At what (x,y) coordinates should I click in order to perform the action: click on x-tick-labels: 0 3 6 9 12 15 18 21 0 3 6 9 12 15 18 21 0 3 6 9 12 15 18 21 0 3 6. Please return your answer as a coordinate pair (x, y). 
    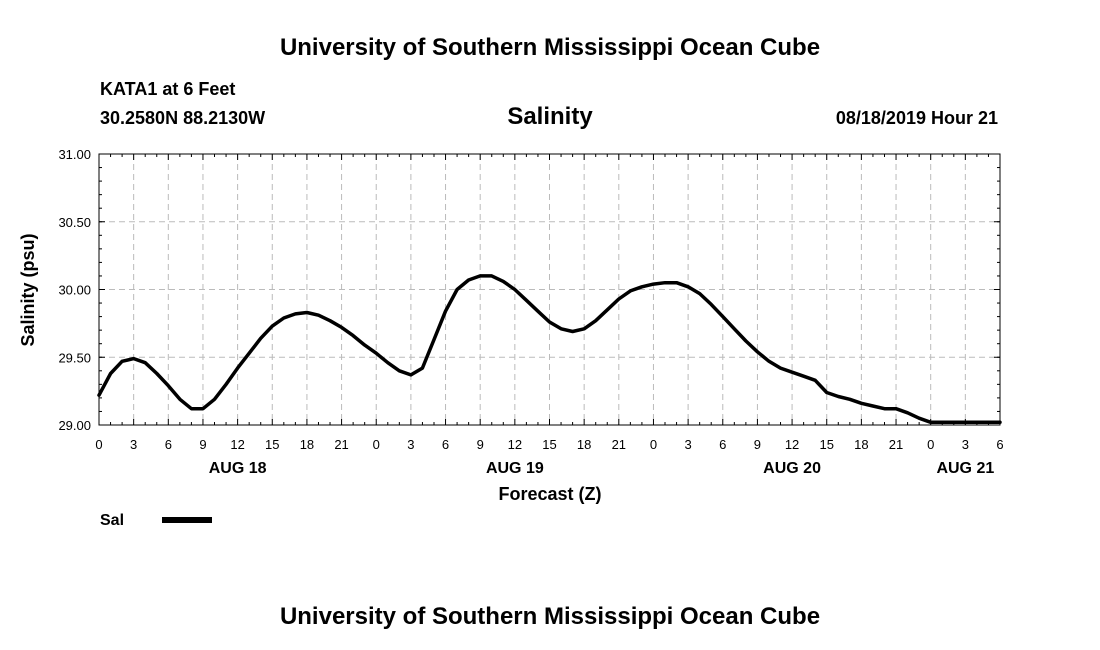
    Looking at the image, I should click on (549, 444).